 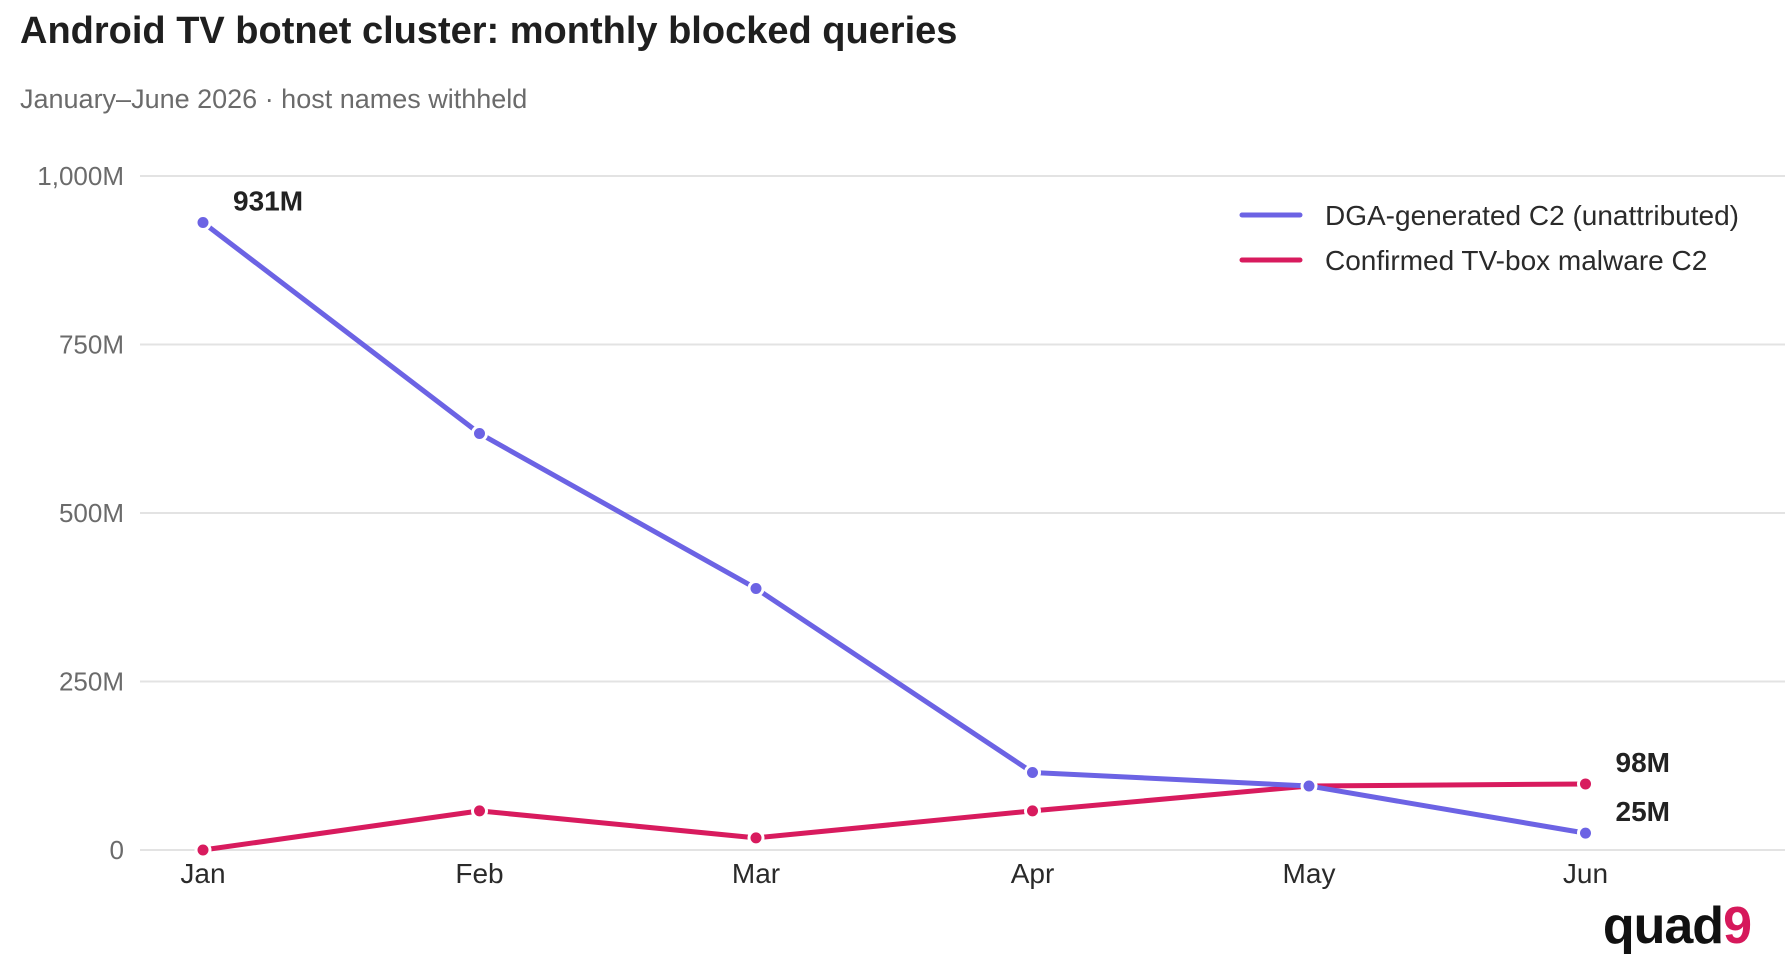 I want to click on y-tick-label: 500M, so click(x=91, y=513).